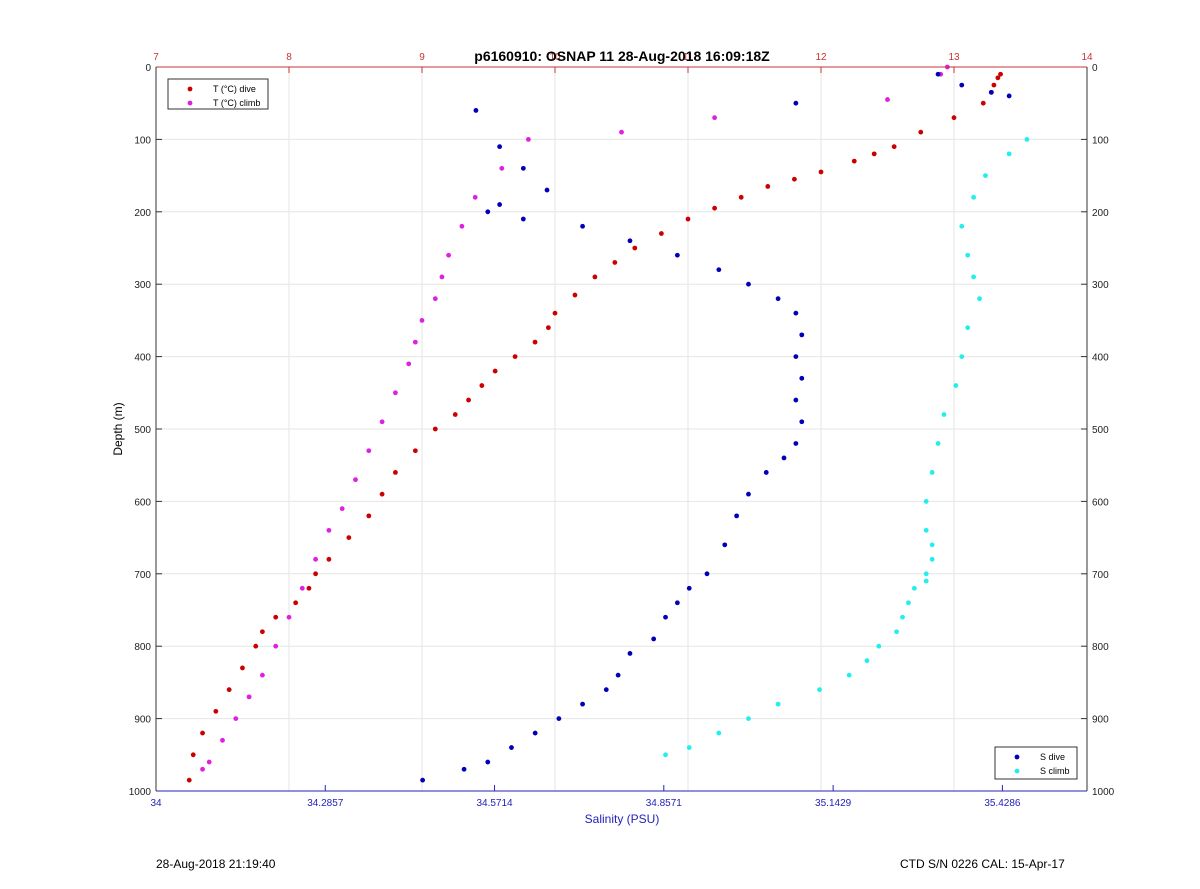 Image resolution: width=1200 pixels, height=889 pixels. I want to click on chart-title: p6160910: OSNAP 11 28-Aug-2018 16:09:18Z, so click(622, 56).